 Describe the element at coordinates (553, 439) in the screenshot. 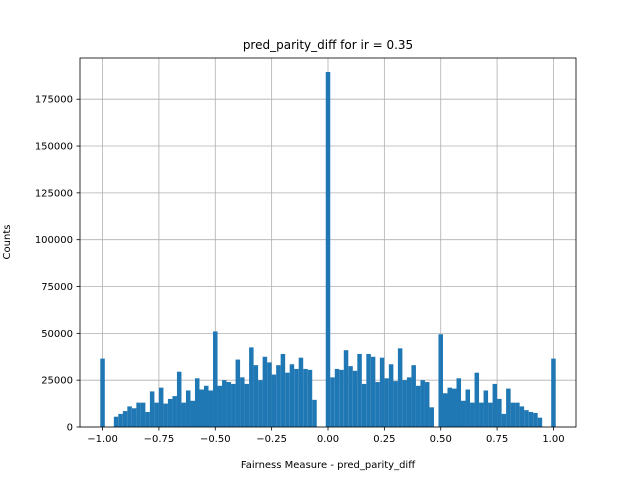

I see `x-tick-label: 1.00` at that location.